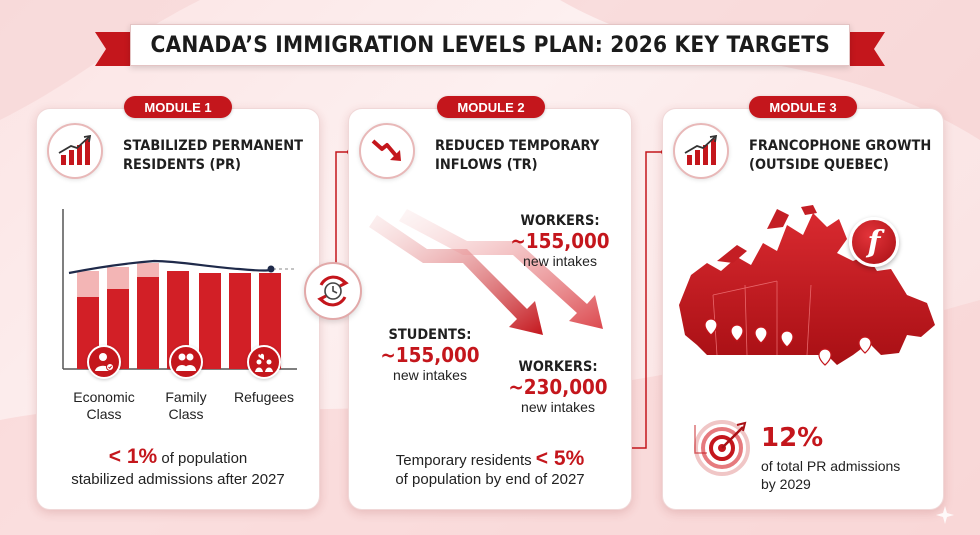 Image resolution: width=980 pixels, height=535 pixels. Describe the element at coordinates (486, 272) in the screenshot. I see `declining-arrows-graphic` at that location.